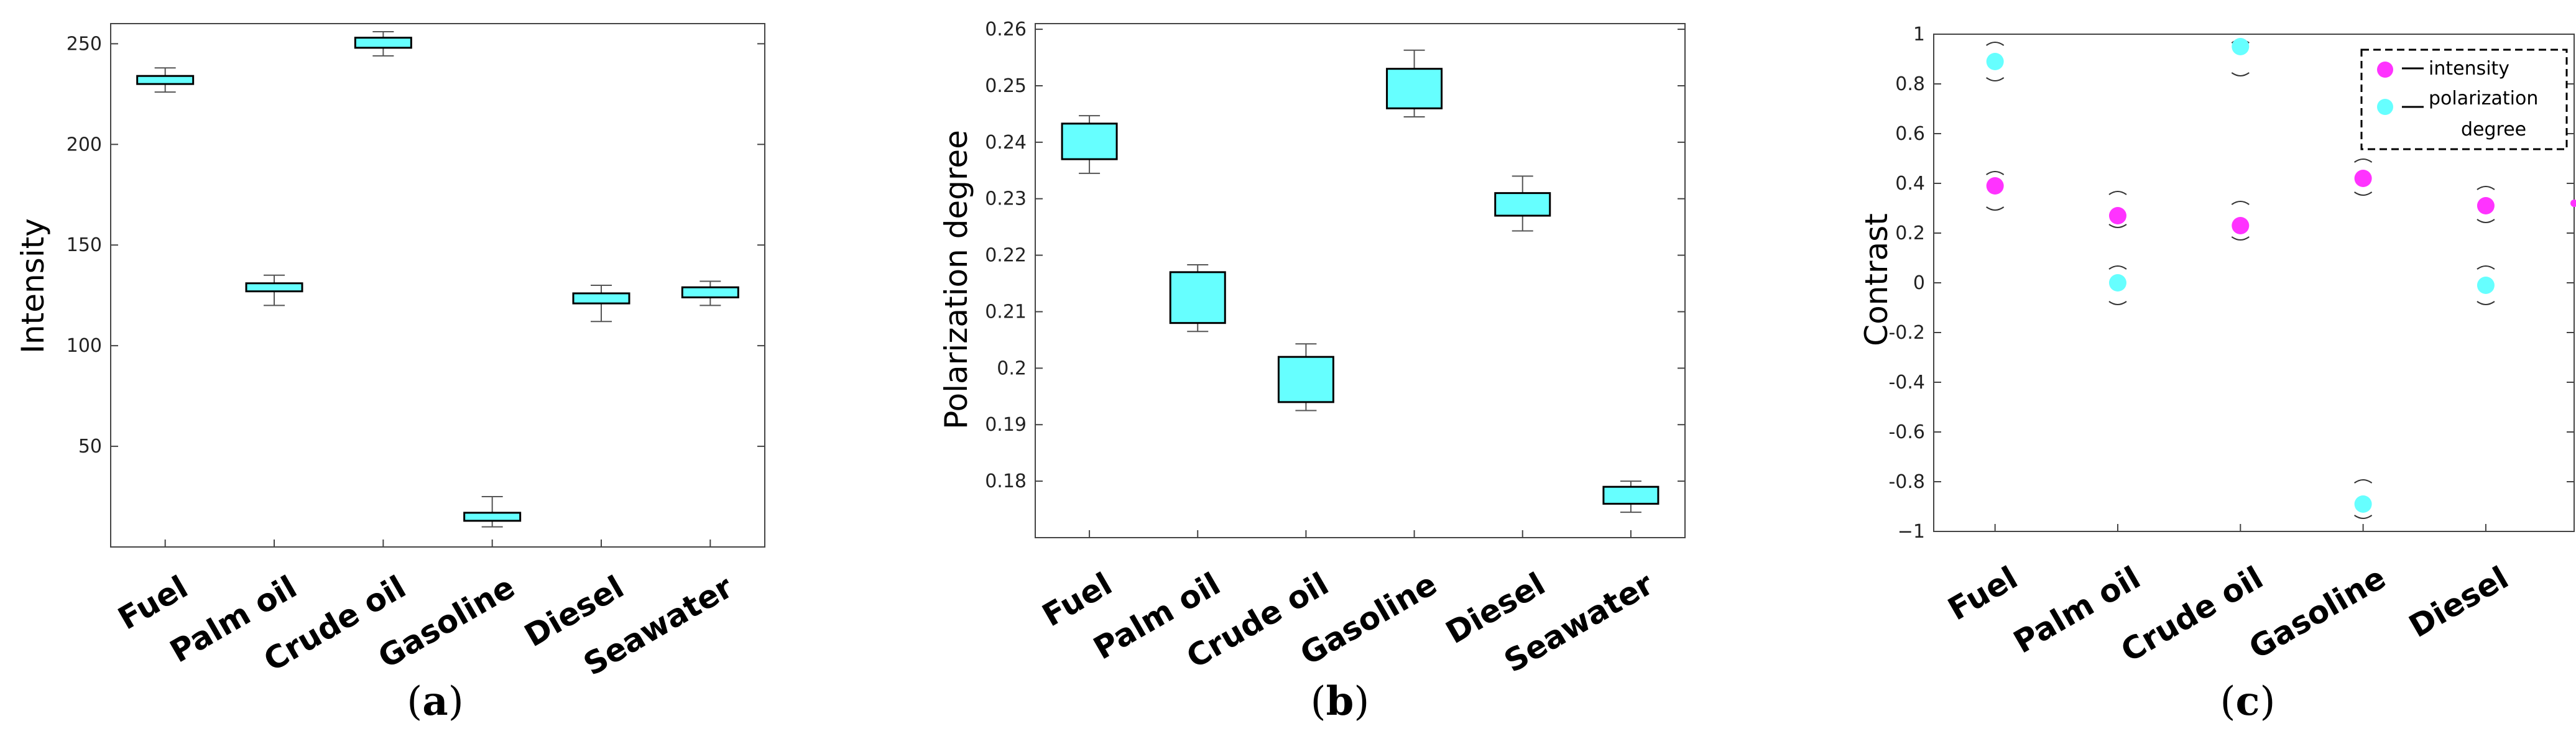 Image resolution: width=2576 pixels, height=744 pixels. I want to click on y-tick-label: -0.2, so click(1906, 333).